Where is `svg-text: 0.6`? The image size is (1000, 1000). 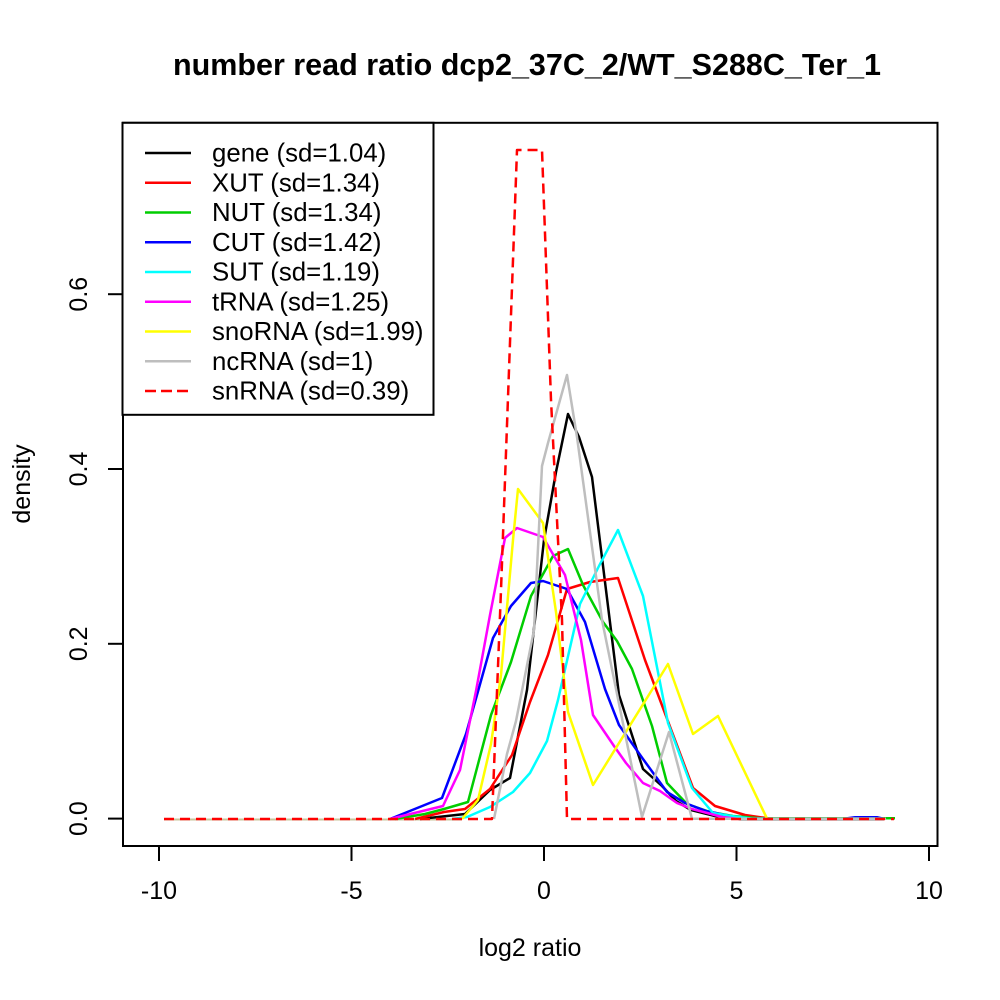
svg-text: 0.6 is located at coordinates (79, 294).